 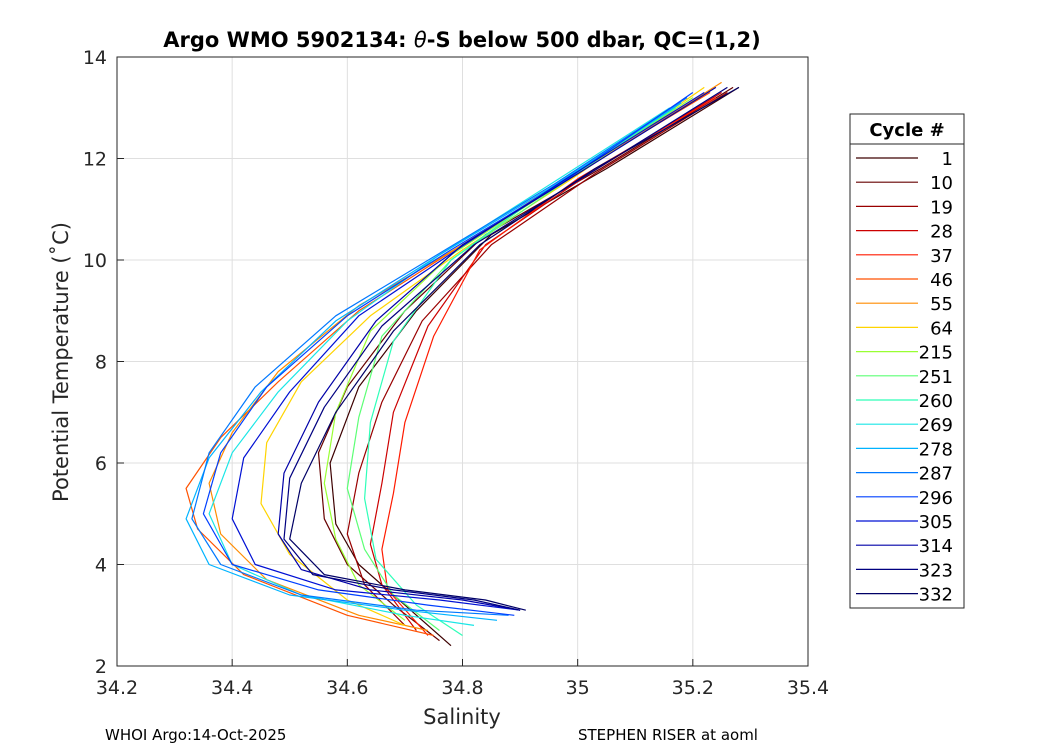 What do you see at coordinates (808, 688) in the screenshot?
I see `x-tick-label: 35.4` at bounding box center [808, 688].